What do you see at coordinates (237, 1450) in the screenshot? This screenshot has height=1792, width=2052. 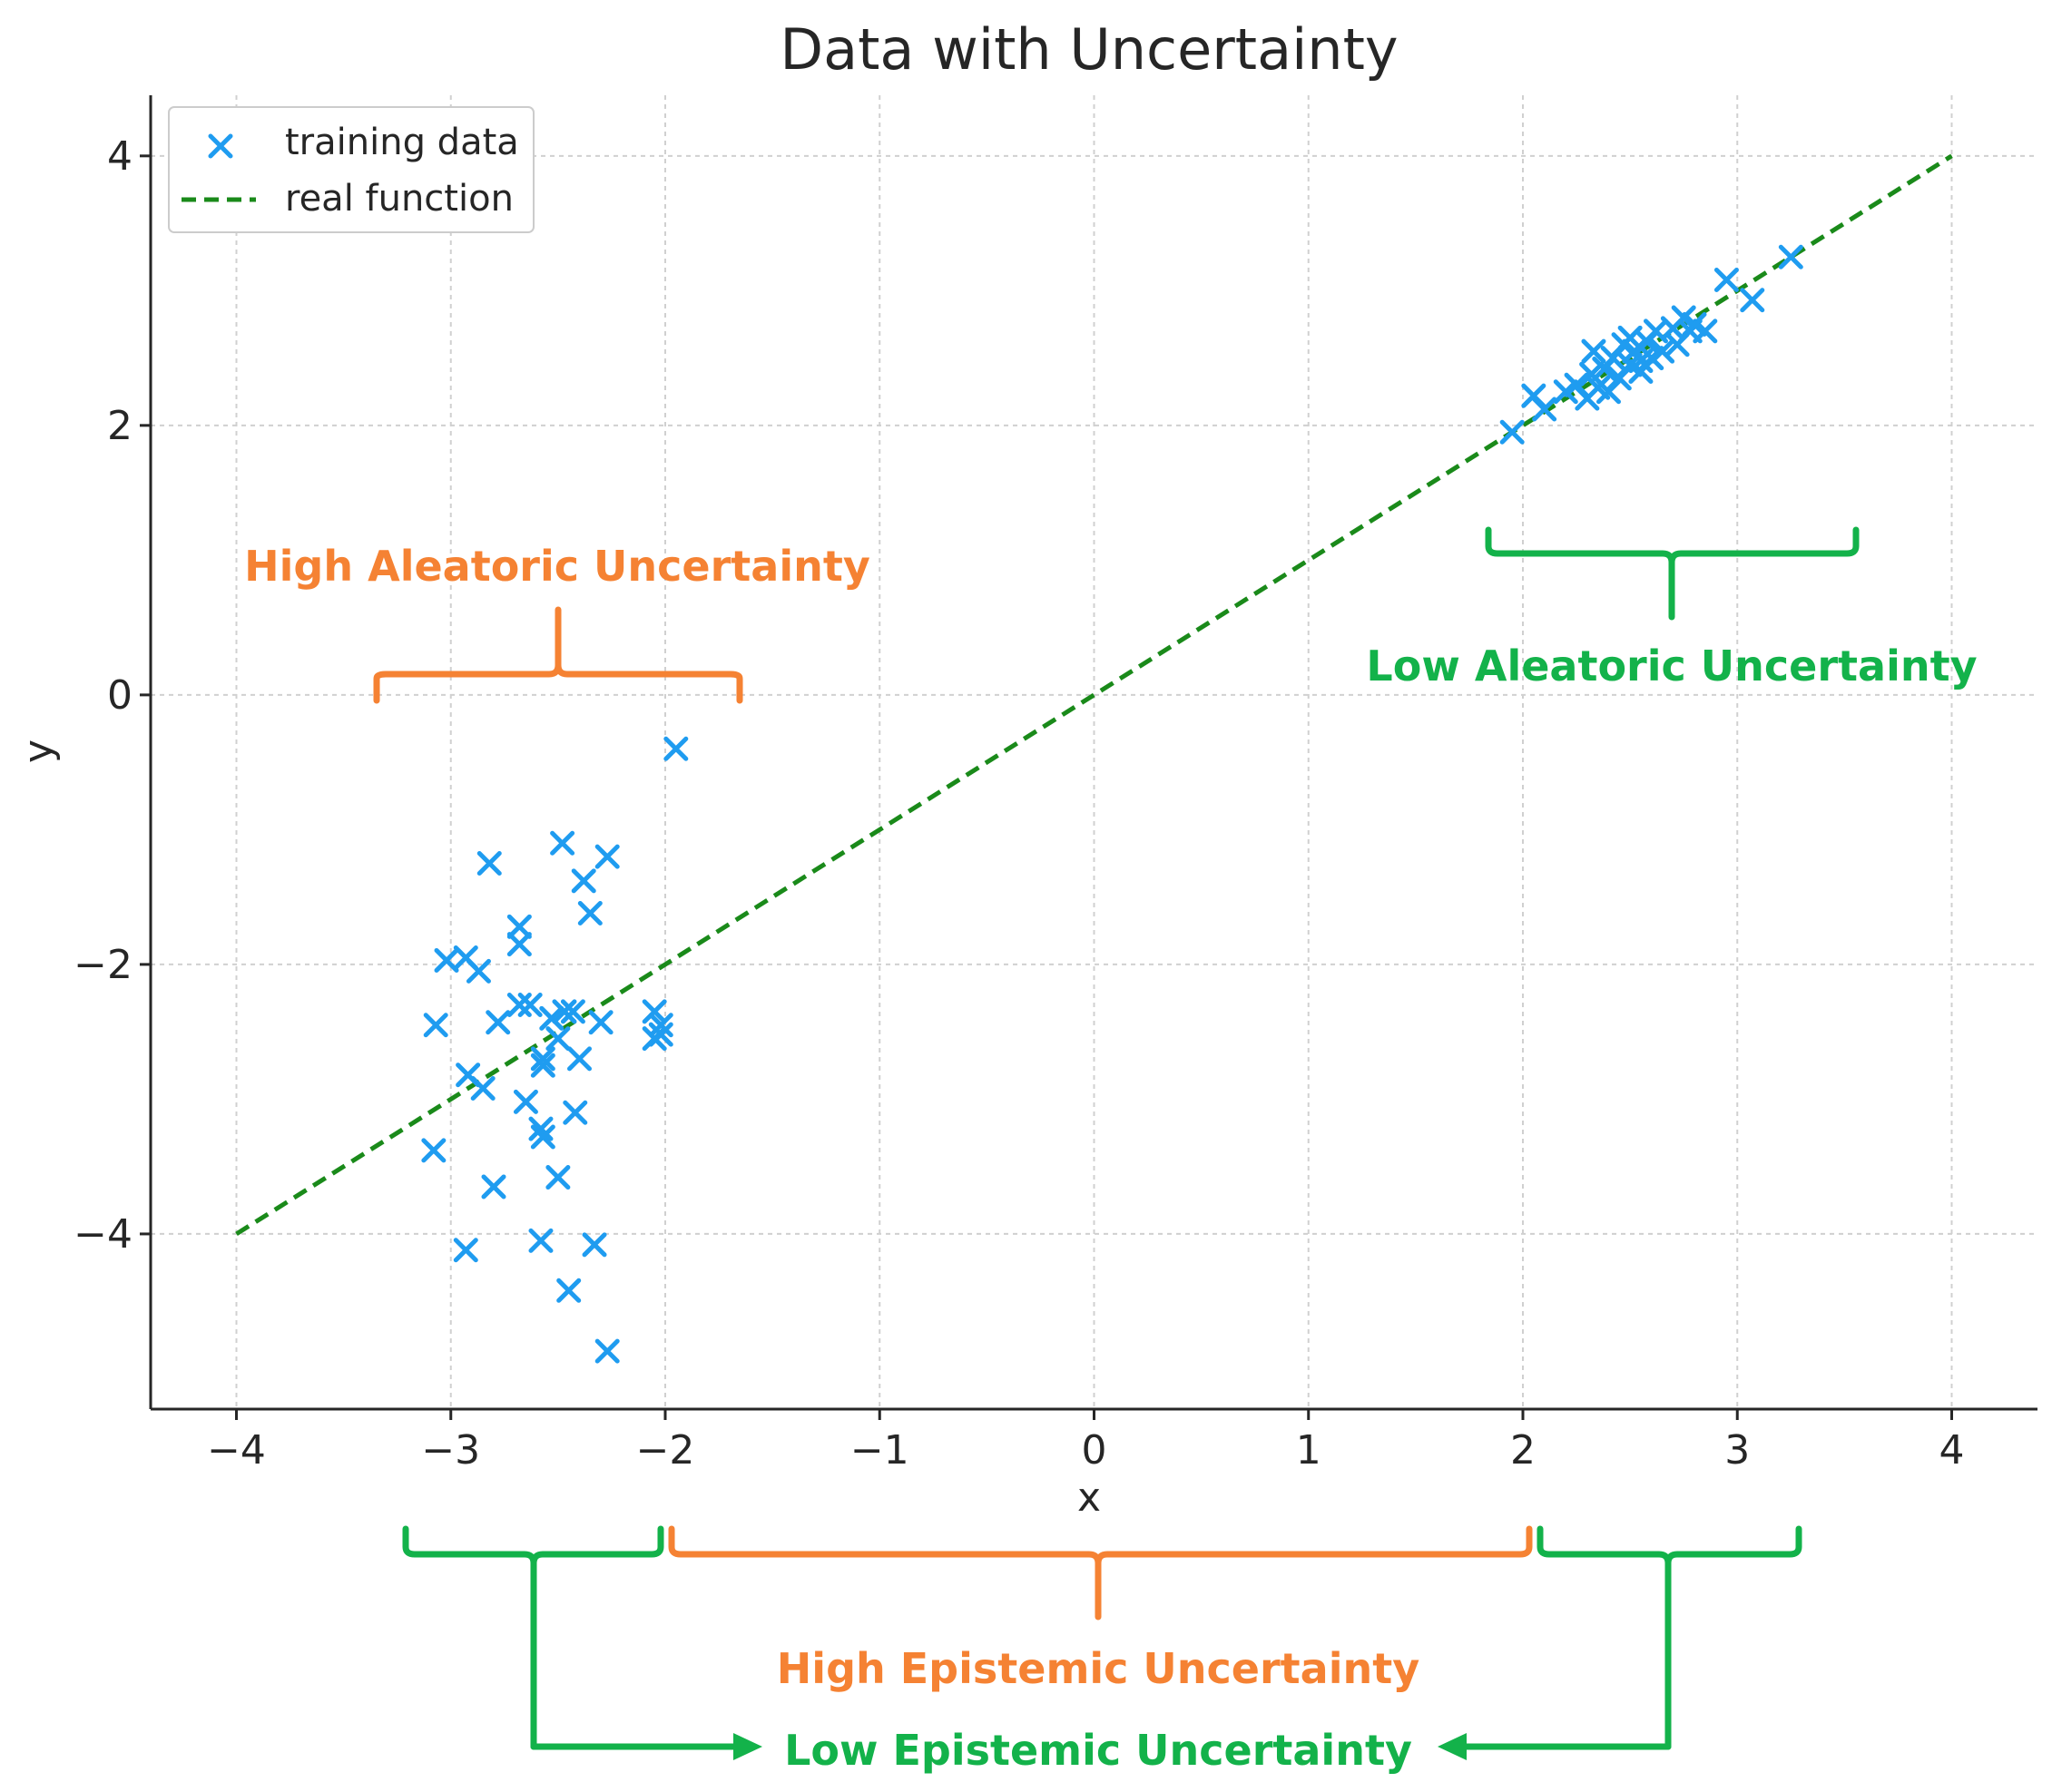 I see `x-tick-label-0: −4` at bounding box center [237, 1450].